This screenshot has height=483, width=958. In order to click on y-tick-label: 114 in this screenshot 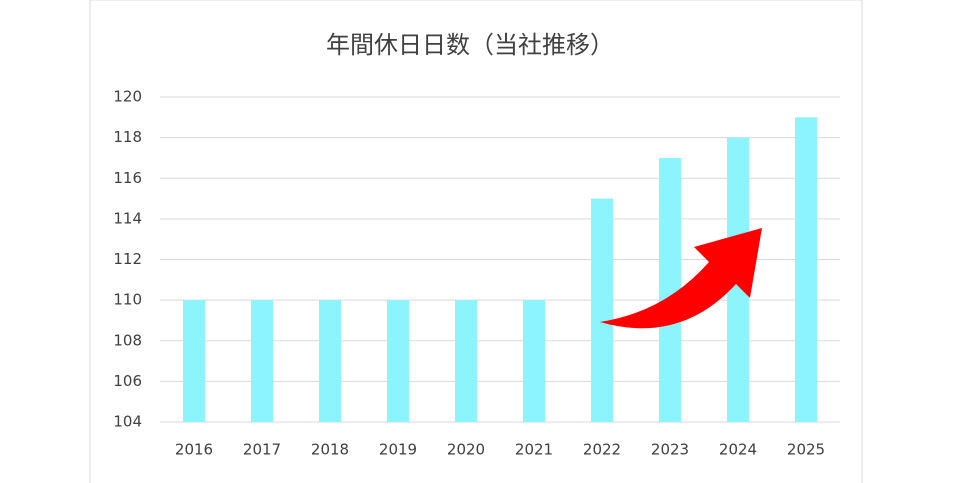, I will do `click(127, 218)`.